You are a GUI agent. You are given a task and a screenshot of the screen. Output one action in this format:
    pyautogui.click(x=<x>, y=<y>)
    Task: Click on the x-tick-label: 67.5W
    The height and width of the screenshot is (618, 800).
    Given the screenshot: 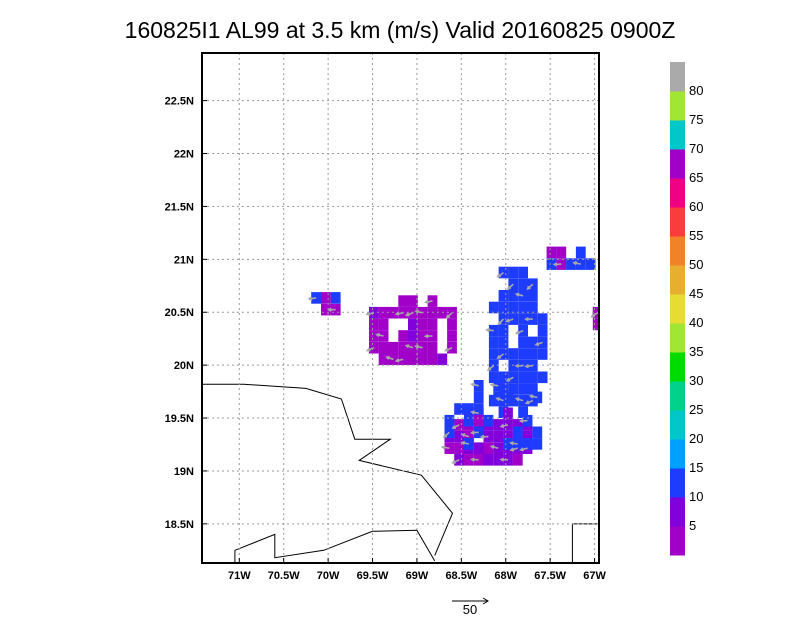 What is the action you would take?
    pyautogui.click(x=550, y=576)
    